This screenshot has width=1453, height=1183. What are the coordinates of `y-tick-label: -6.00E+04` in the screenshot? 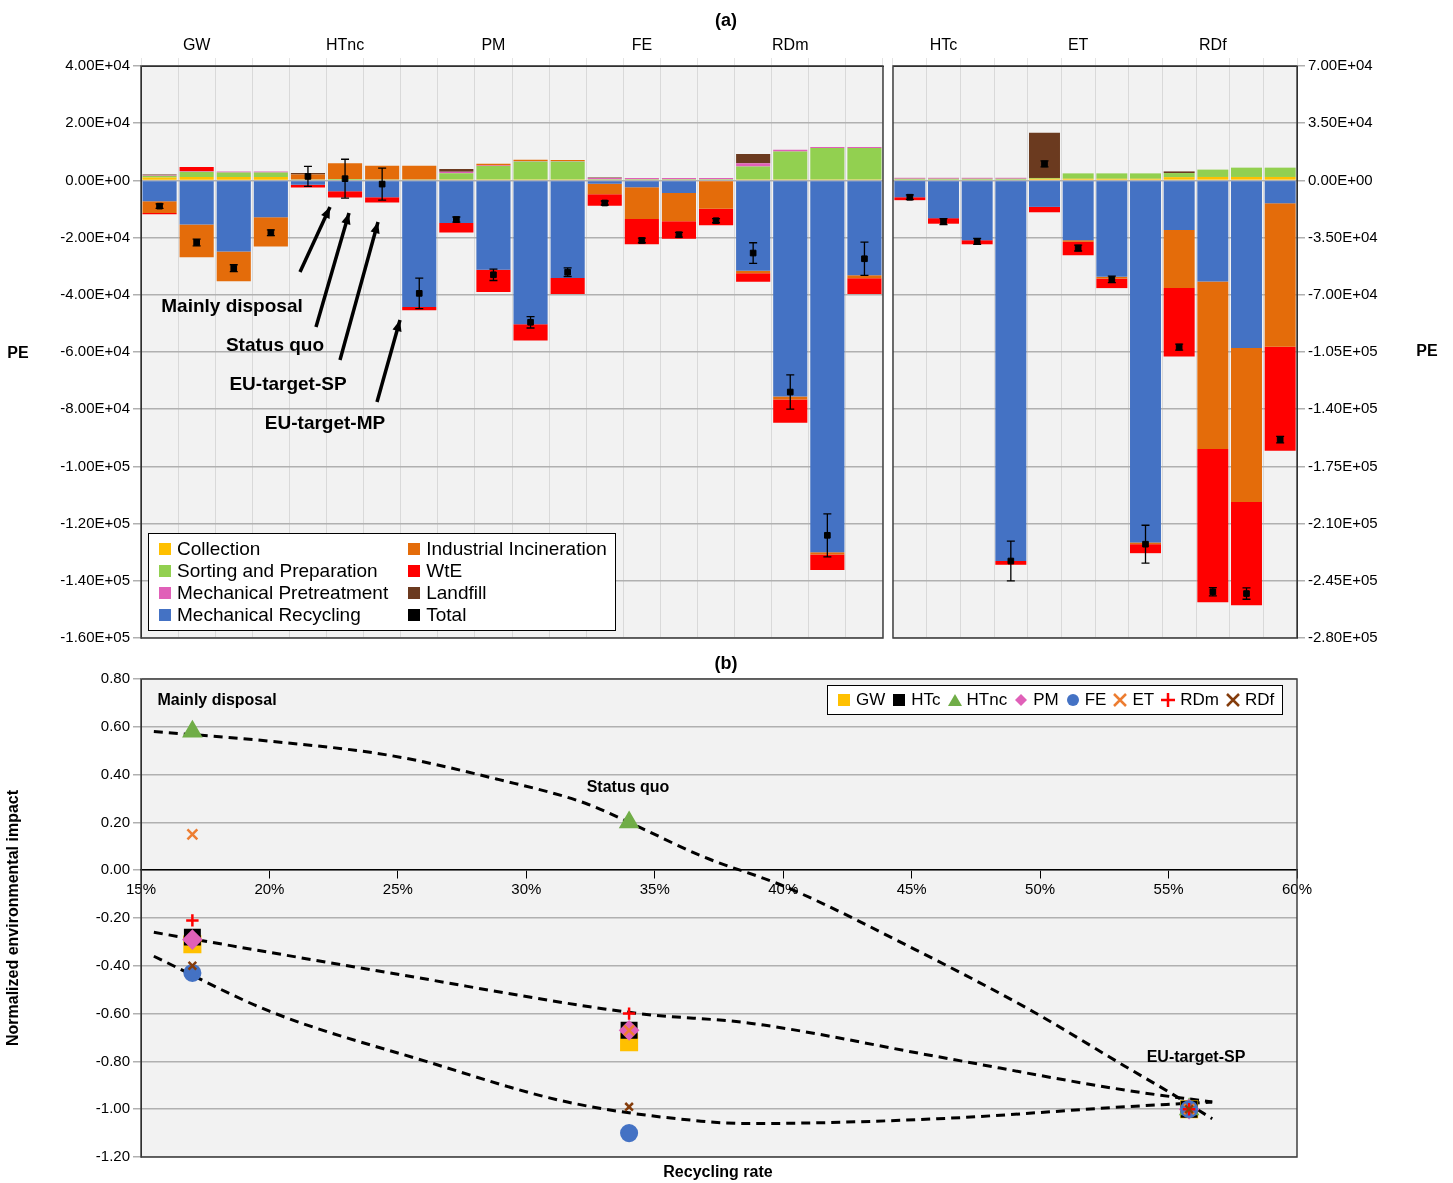 It's located at (95, 351).